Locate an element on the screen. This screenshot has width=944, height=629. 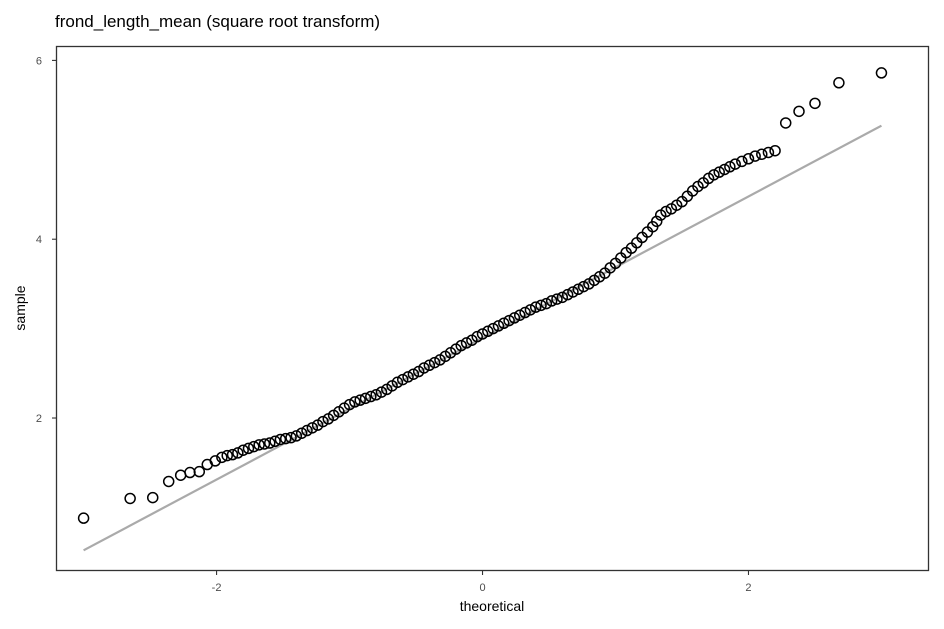
y-tick-label: 6 is located at coordinates (39, 61).